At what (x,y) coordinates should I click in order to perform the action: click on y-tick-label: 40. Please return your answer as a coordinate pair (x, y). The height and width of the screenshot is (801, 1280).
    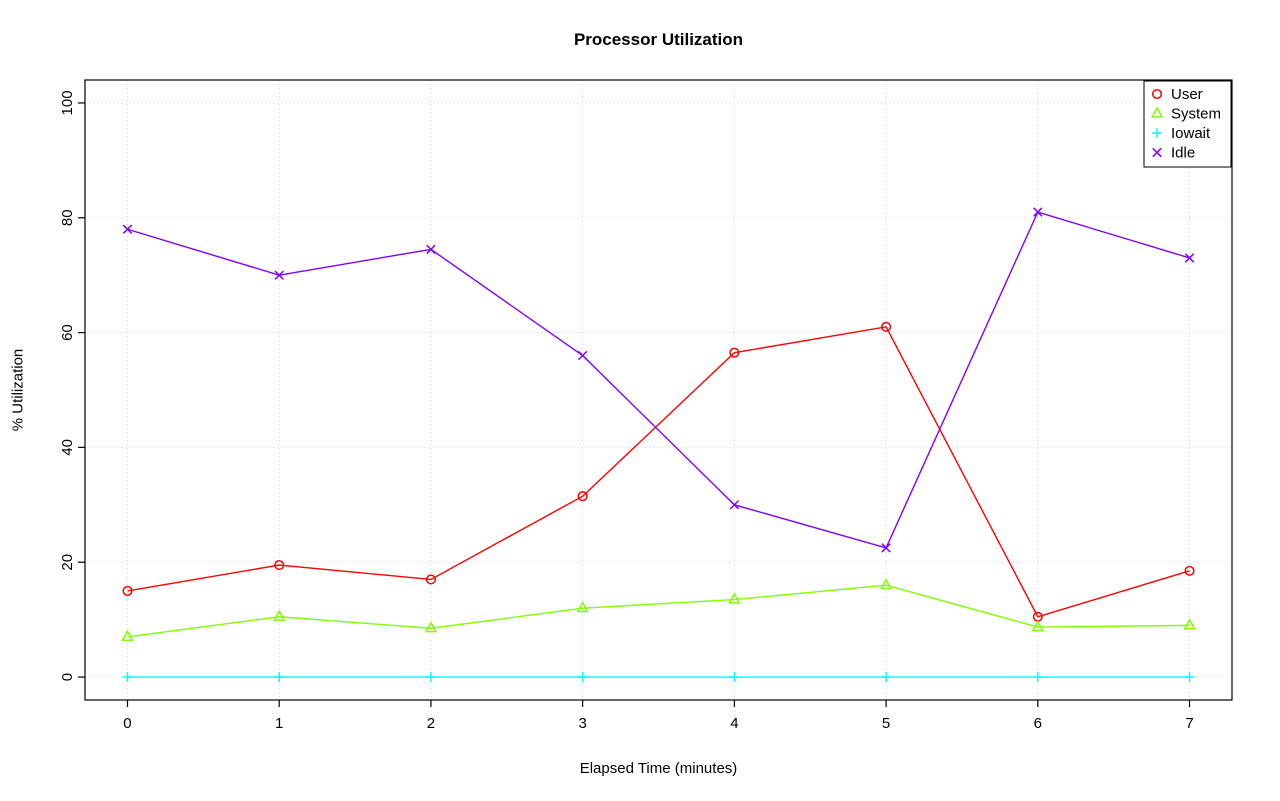
    Looking at the image, I should click on (67, 447).